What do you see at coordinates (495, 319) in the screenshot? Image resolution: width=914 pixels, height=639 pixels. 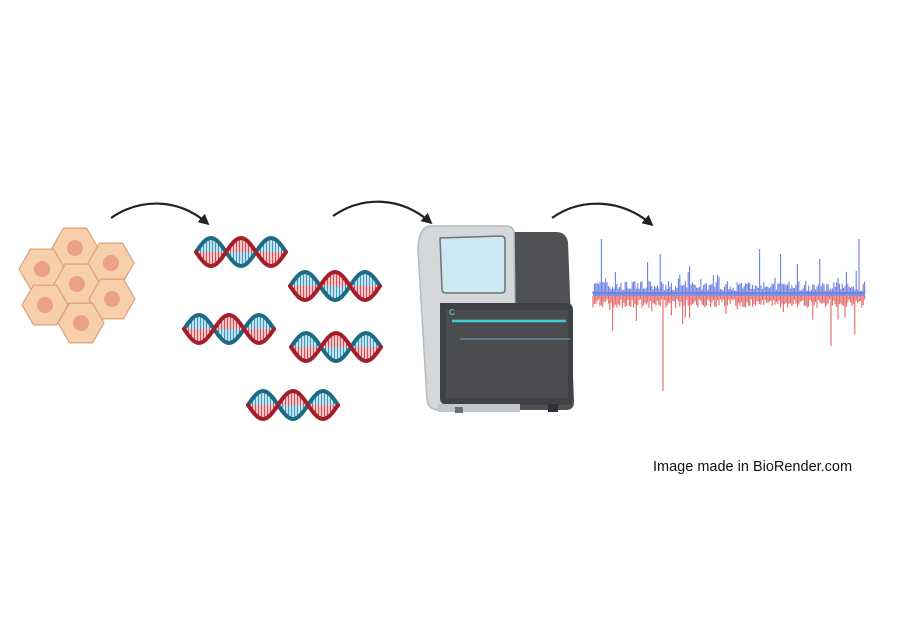 I see `sequencer-machine-icon: C` at bounding box center [495, 319].